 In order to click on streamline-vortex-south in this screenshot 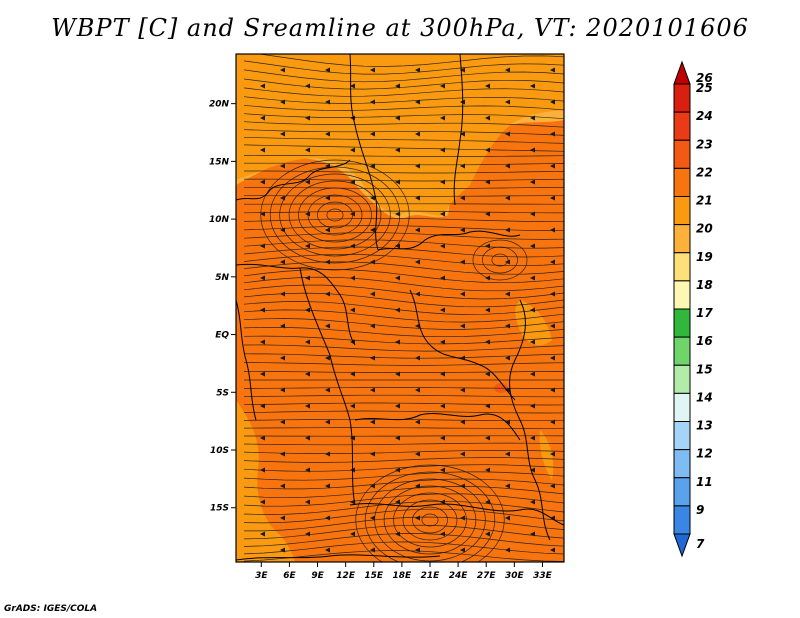, I will do `click(430, 513)`.